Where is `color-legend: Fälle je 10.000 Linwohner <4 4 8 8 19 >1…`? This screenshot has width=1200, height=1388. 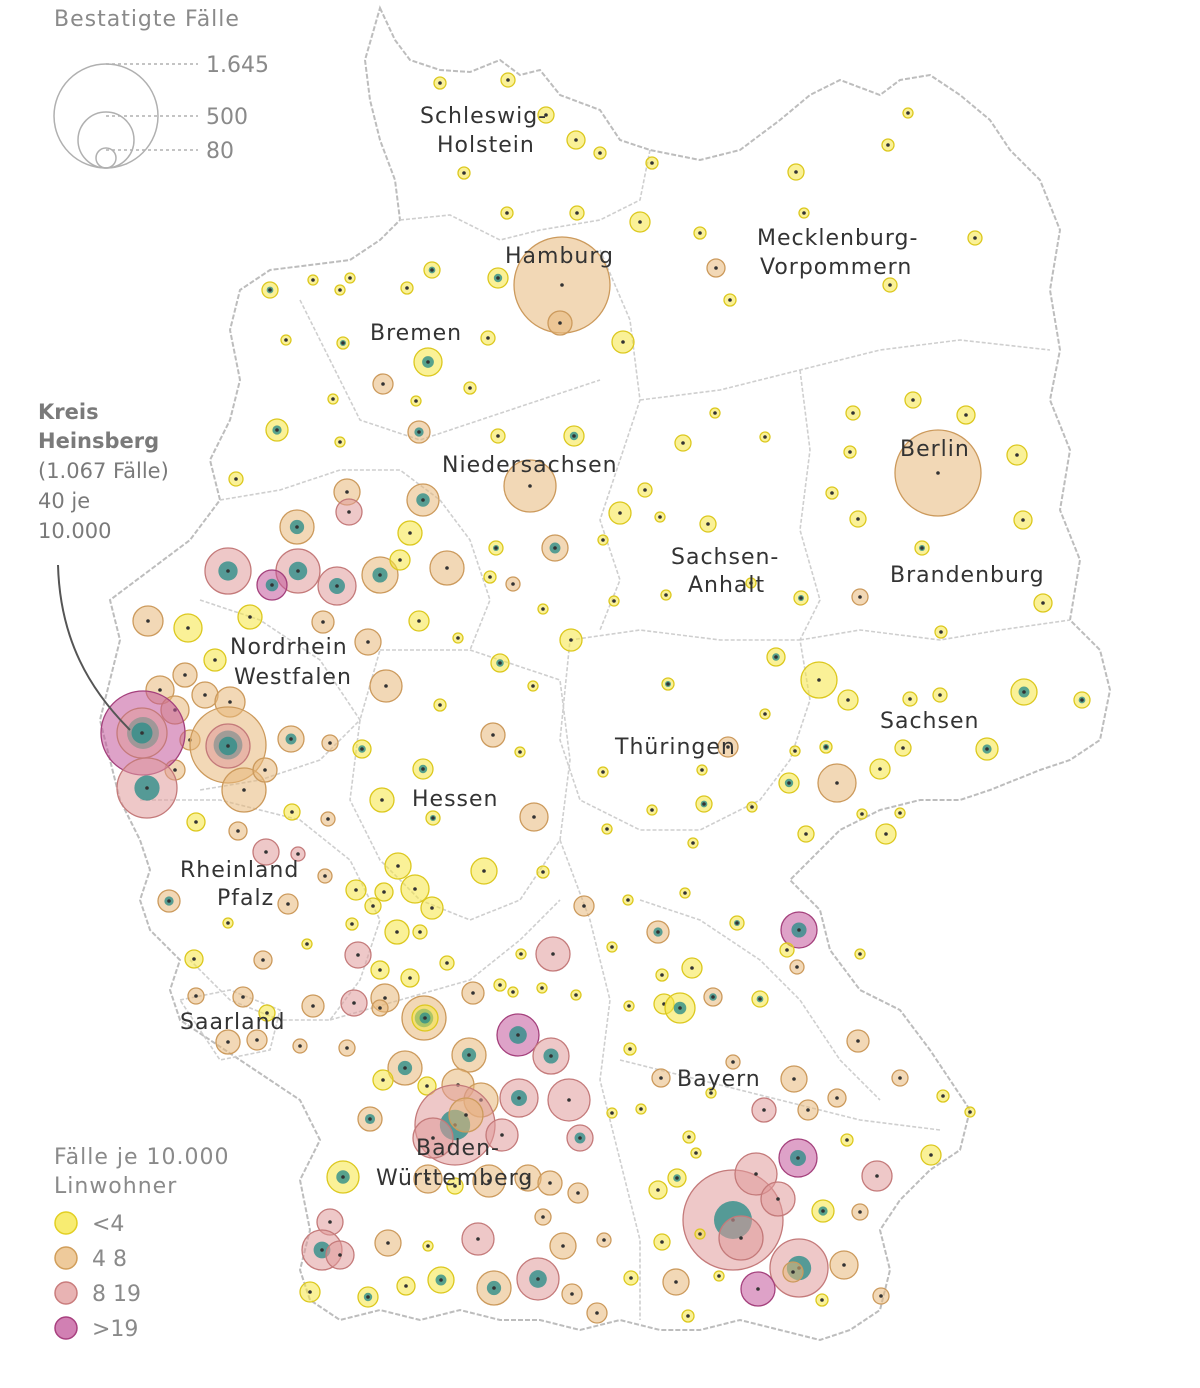
color-legend: Fälle je 10.000 Linwohner <4 4 8 8 19 >1… is located at coordinates (141, 1243).